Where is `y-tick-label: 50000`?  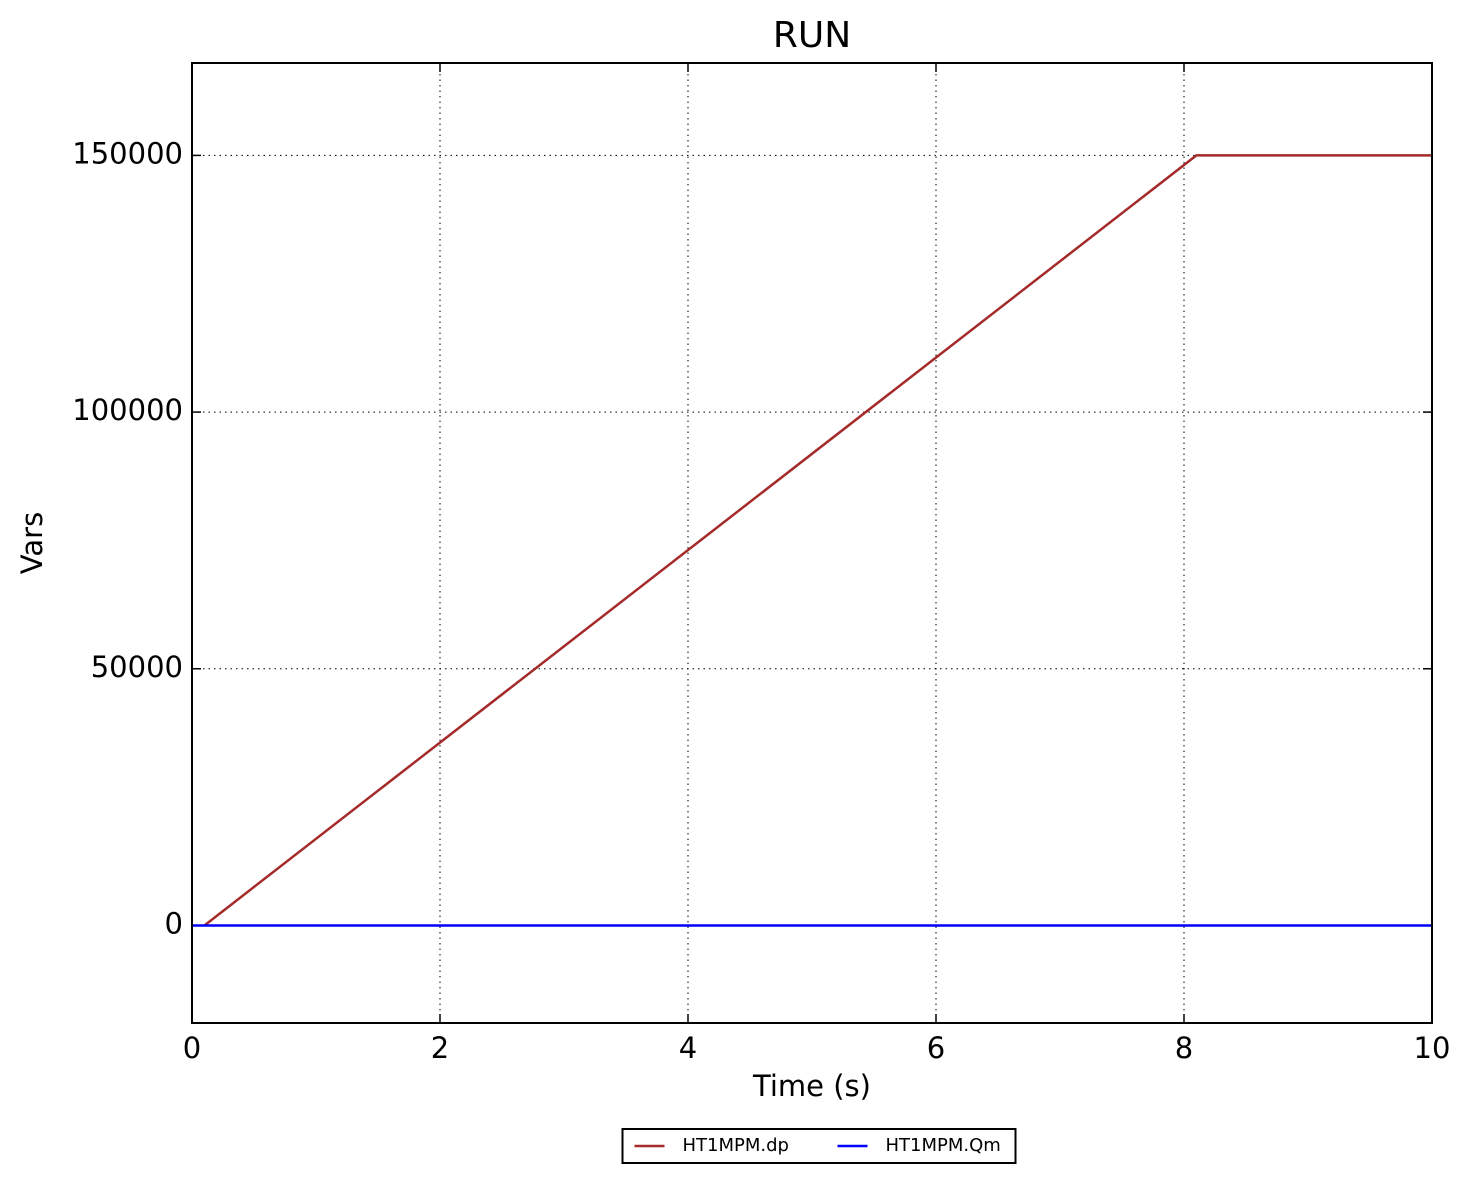
y-tick-label: 50000 is located at coordinates (137, 667).